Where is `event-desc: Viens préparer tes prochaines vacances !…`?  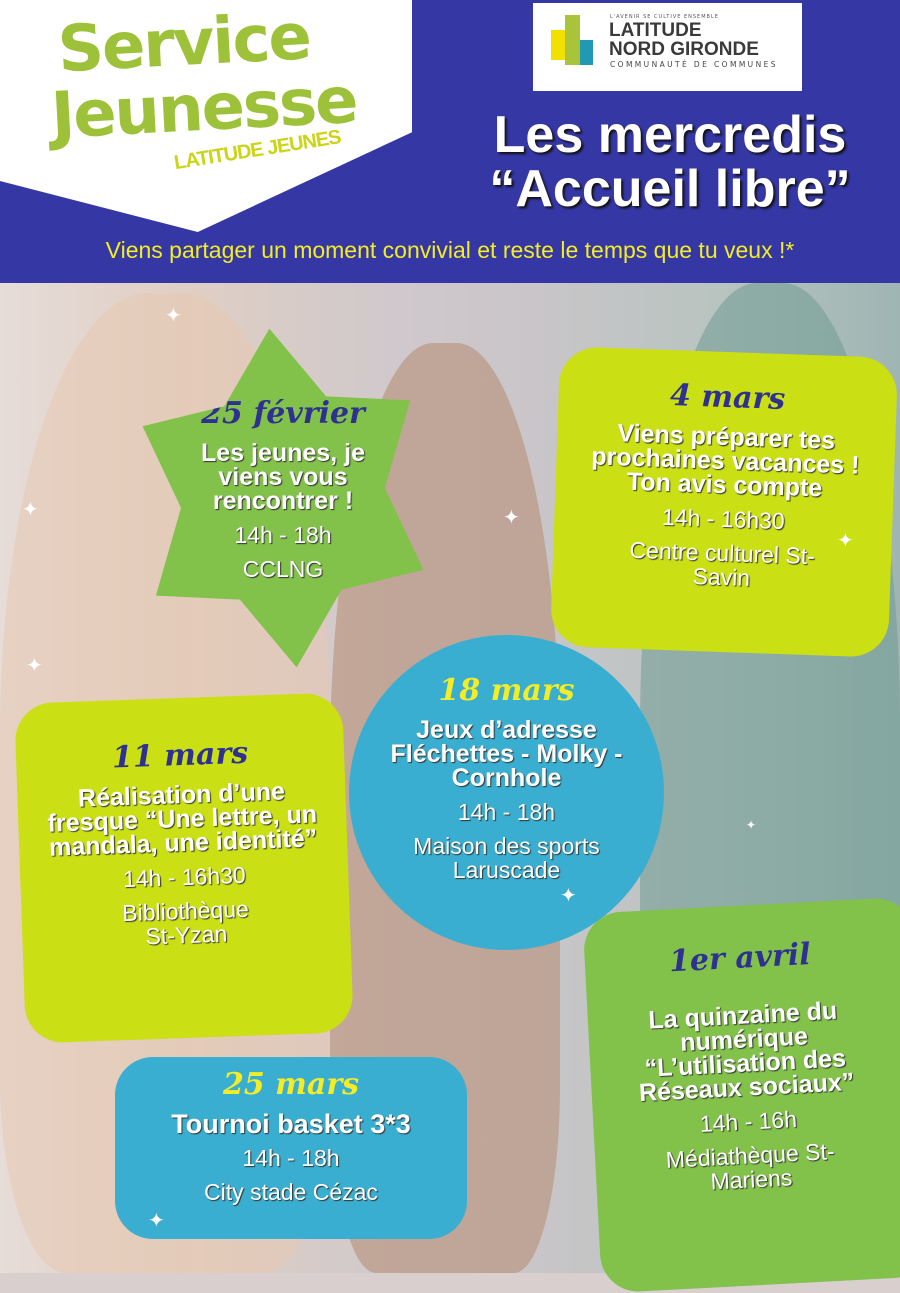 event-desc: Viens préparer tes prochaines vacances !… is located at coordinates (725, 461).